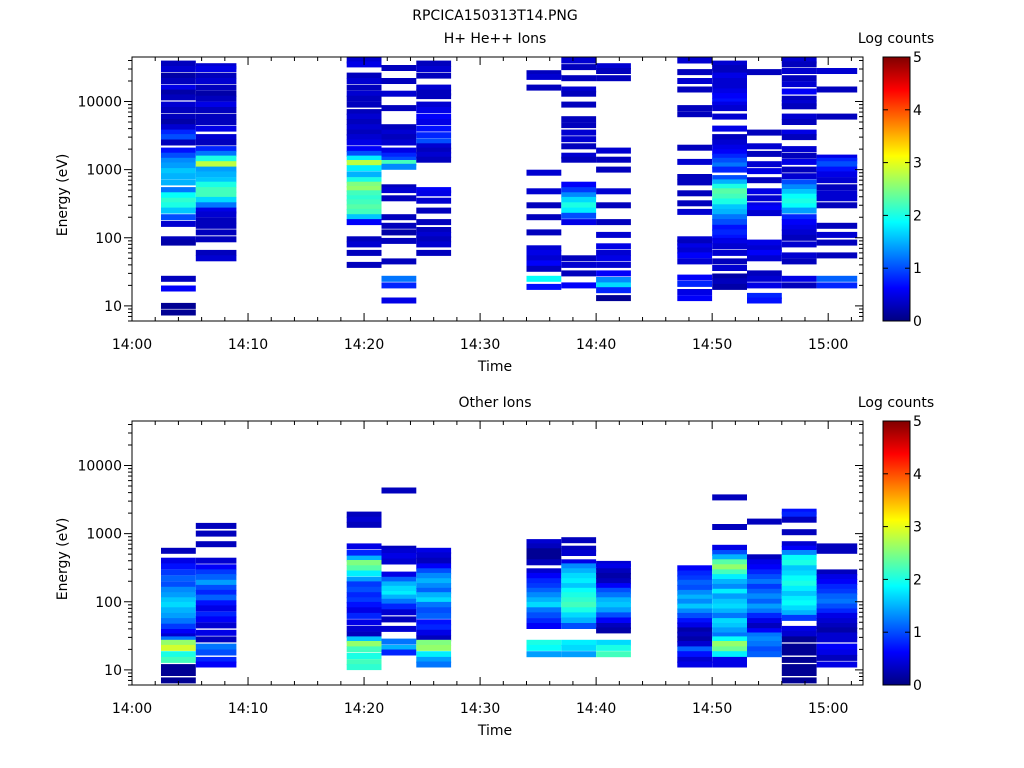 The width and height of the screenshot is (1024, 768). What do you see at coordinates (917, 111) in the screenshot?
I see `colorbar-tick-label: 4` at bounding box center [917, 111].